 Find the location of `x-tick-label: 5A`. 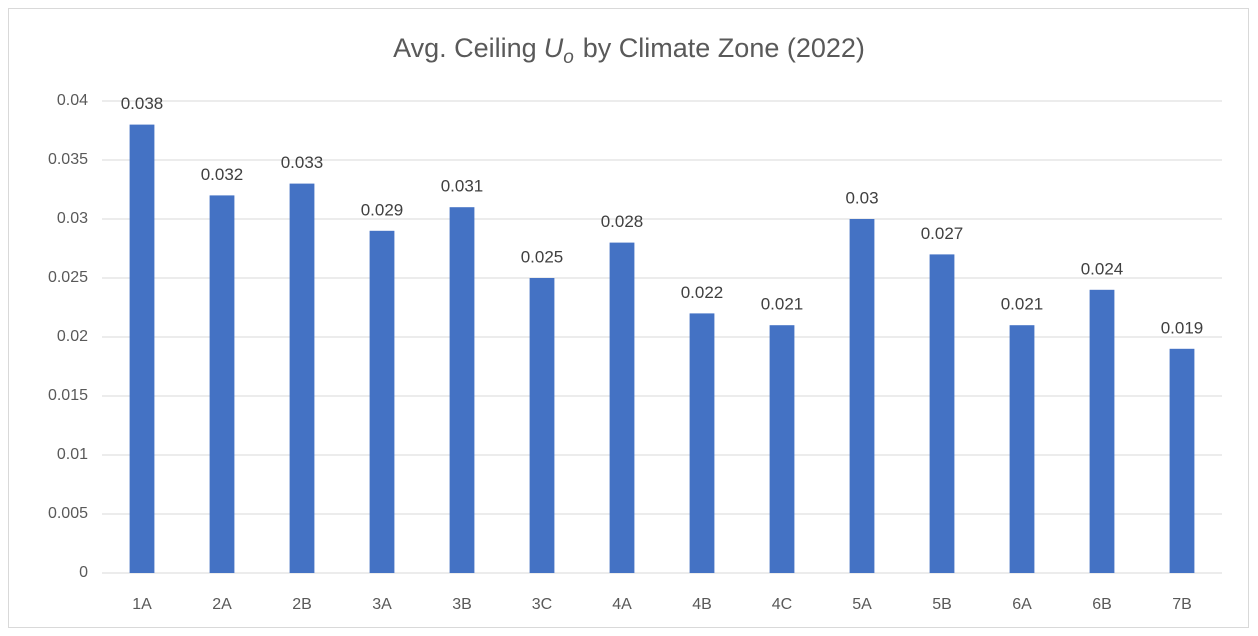

x-tick-label: 5A is located at coordinates (862, 604).